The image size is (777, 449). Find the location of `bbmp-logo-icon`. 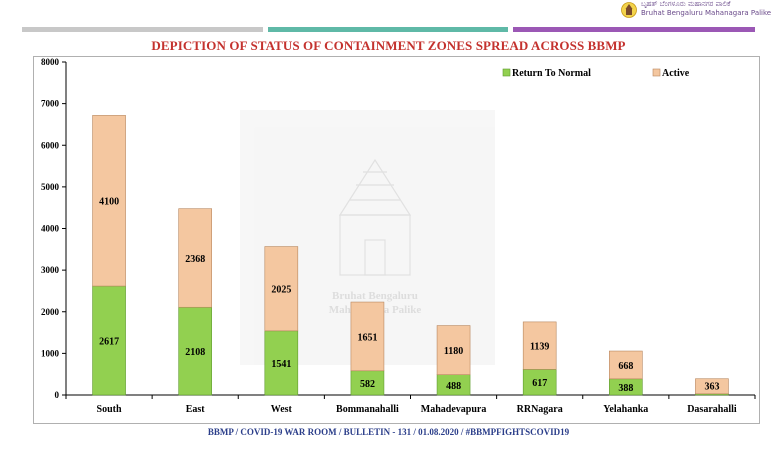

bbmp-logo-icon is located at coordinates (629, 10).